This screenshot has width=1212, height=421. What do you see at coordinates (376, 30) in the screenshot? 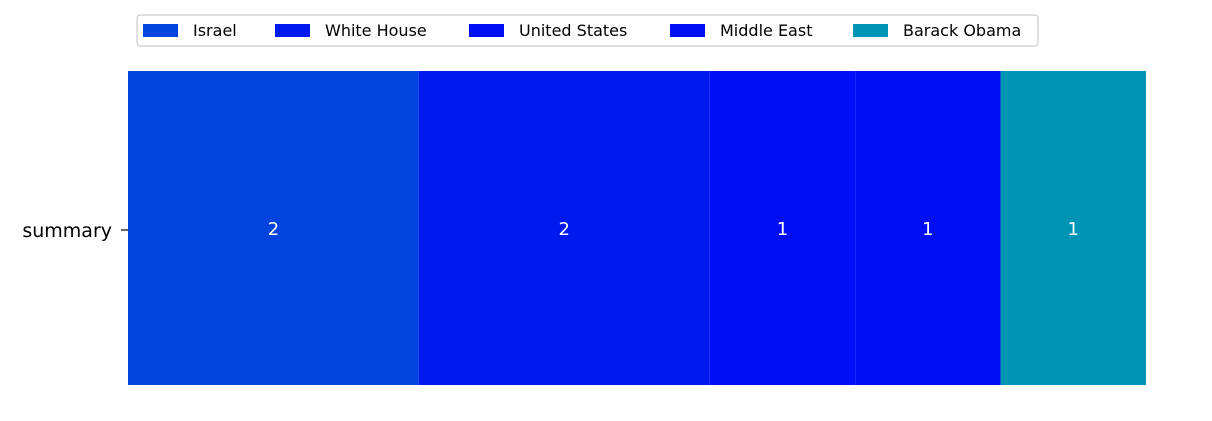
I see `legend-label: White House` at bounding box center [376, 30].